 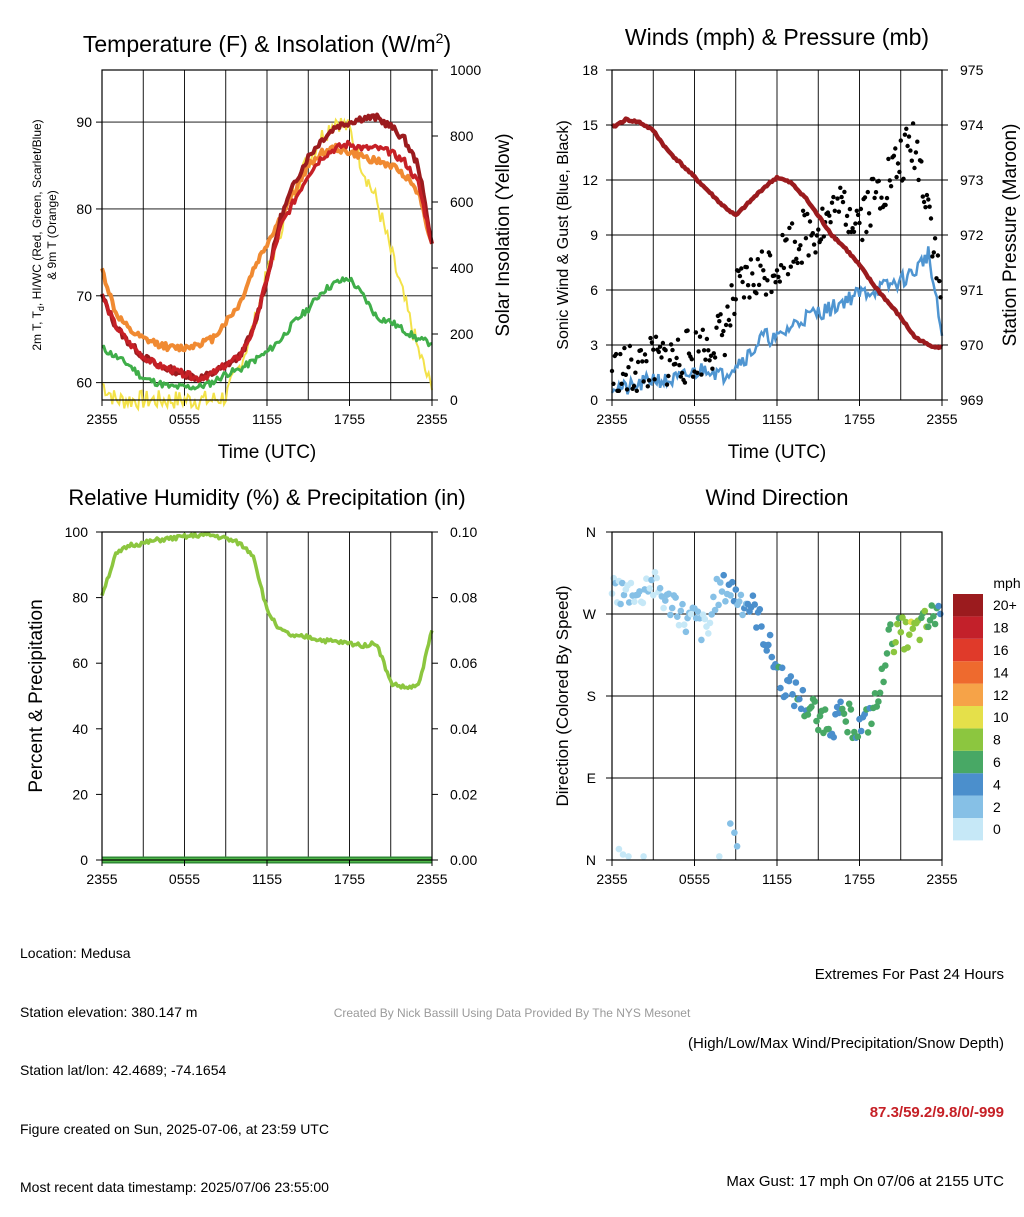 I want to click on extremes-values: 87.3/59.2/9.8/0/-999, so click(x=936, y=1112).